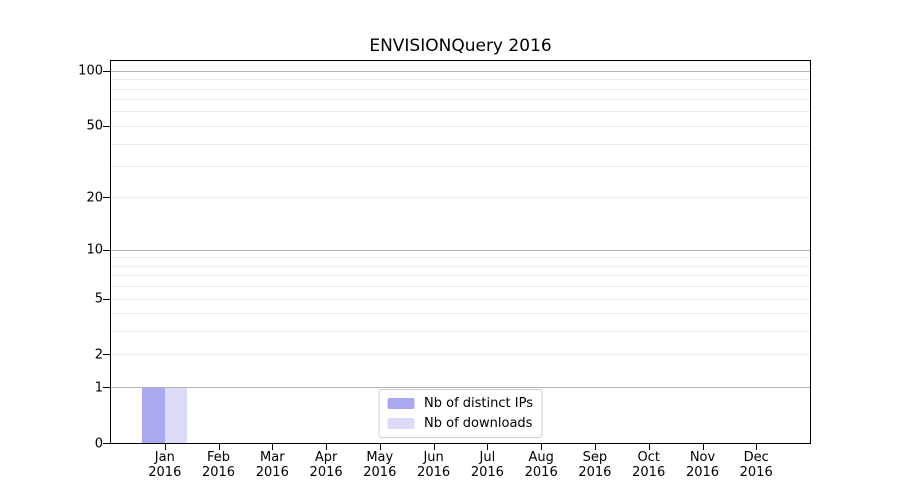 The image size is (900, 500). Describe the element at coordinates (153, 415) in the screenshot. I see `bar-series0-jan` at that location.